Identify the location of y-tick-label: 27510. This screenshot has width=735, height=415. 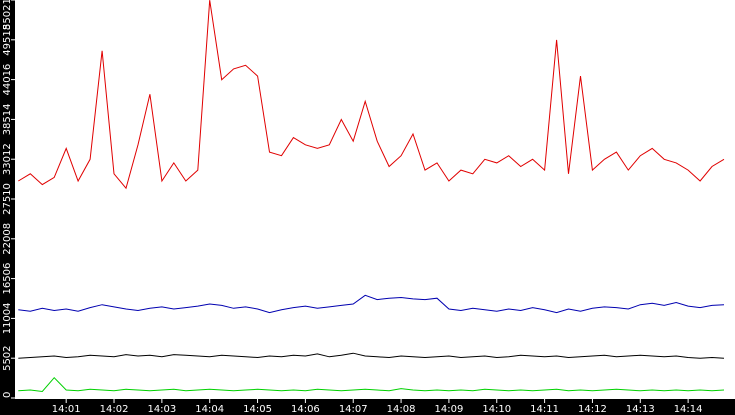
(7, 199).